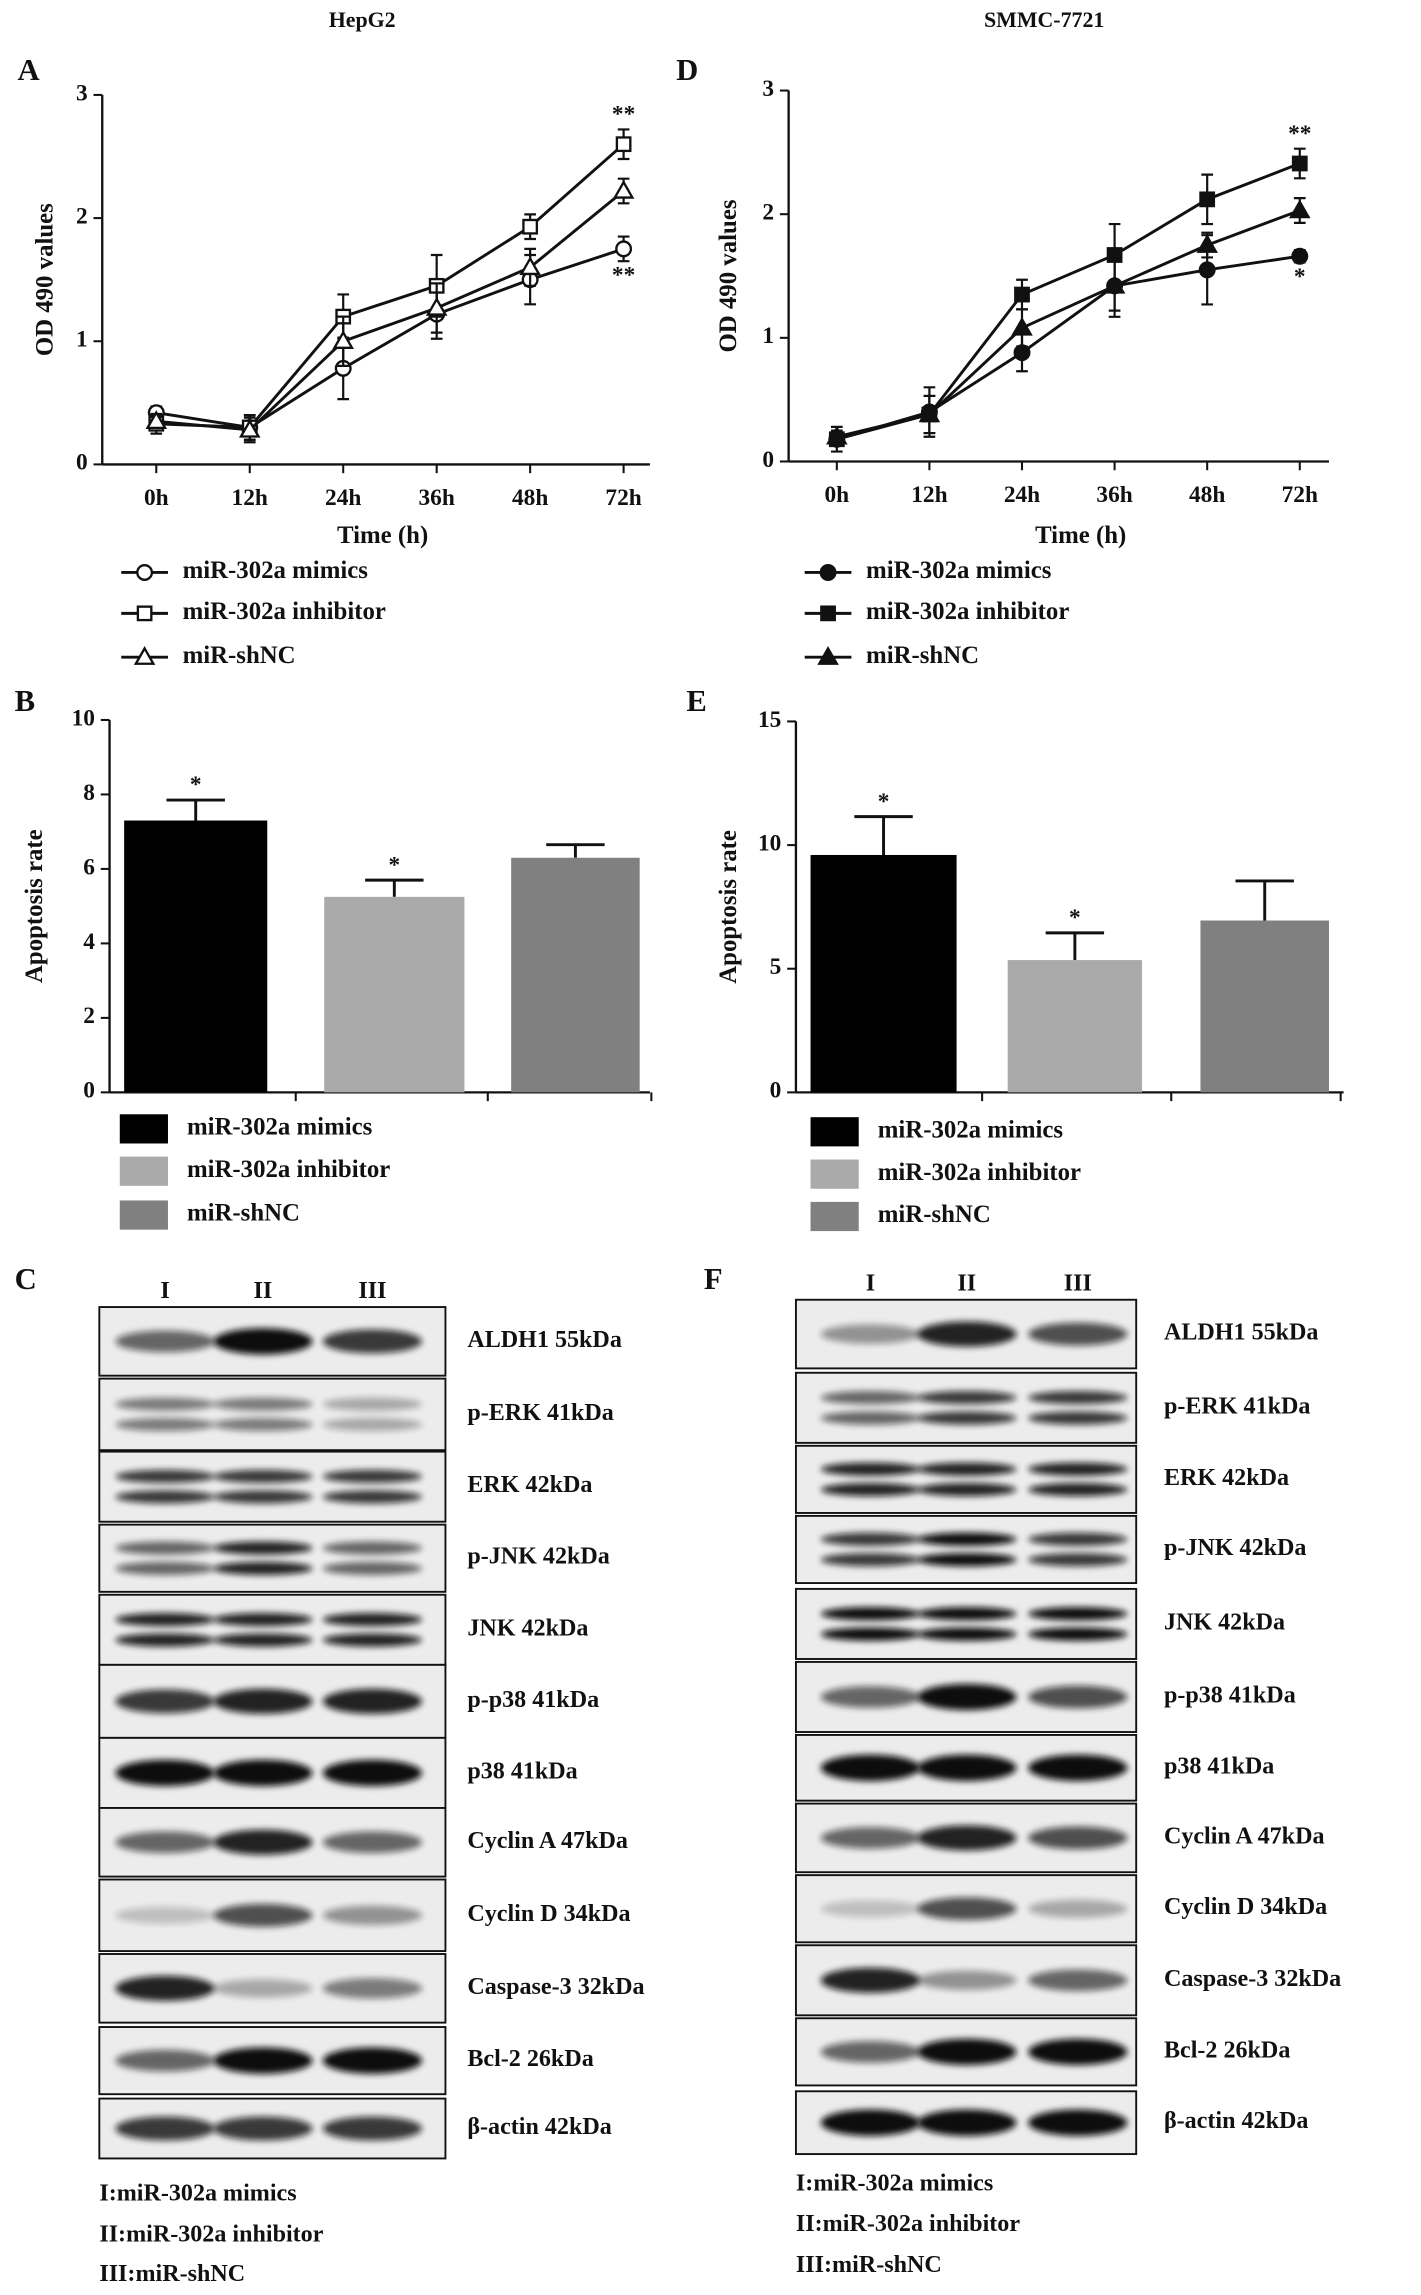 This screenshot has width=1421, height=2295. What do you see at coordinates (623, 498) in the screenshot?
I see `x-tick-label: 72h` at bounding box center [623, 498].